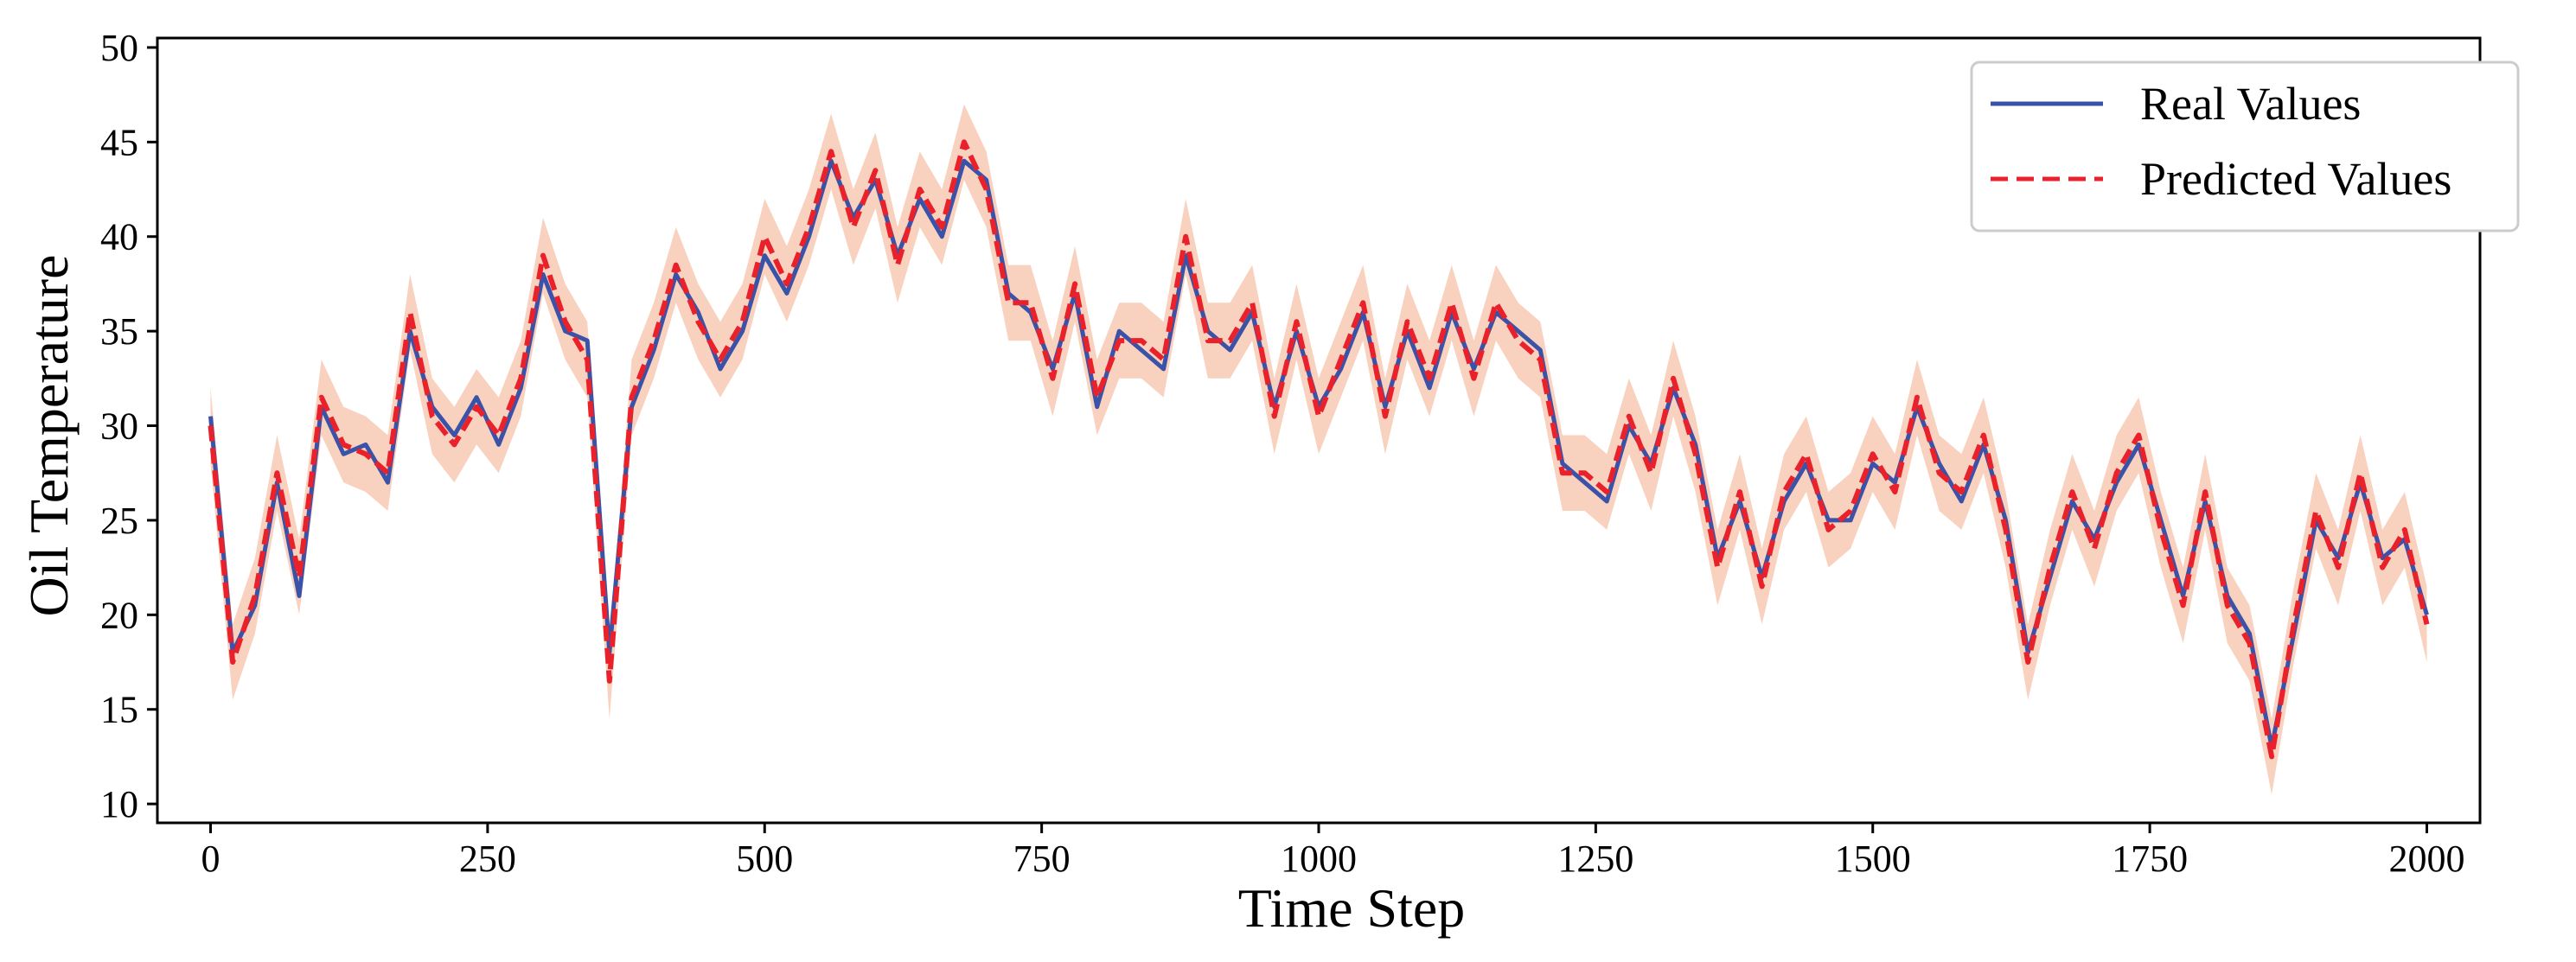 This screenshot has height=962, width=2576. What do you see at coordinates (119, 142) in the screenshot?
I see `y-tick-label: 45` at bounding box center [119, 142].